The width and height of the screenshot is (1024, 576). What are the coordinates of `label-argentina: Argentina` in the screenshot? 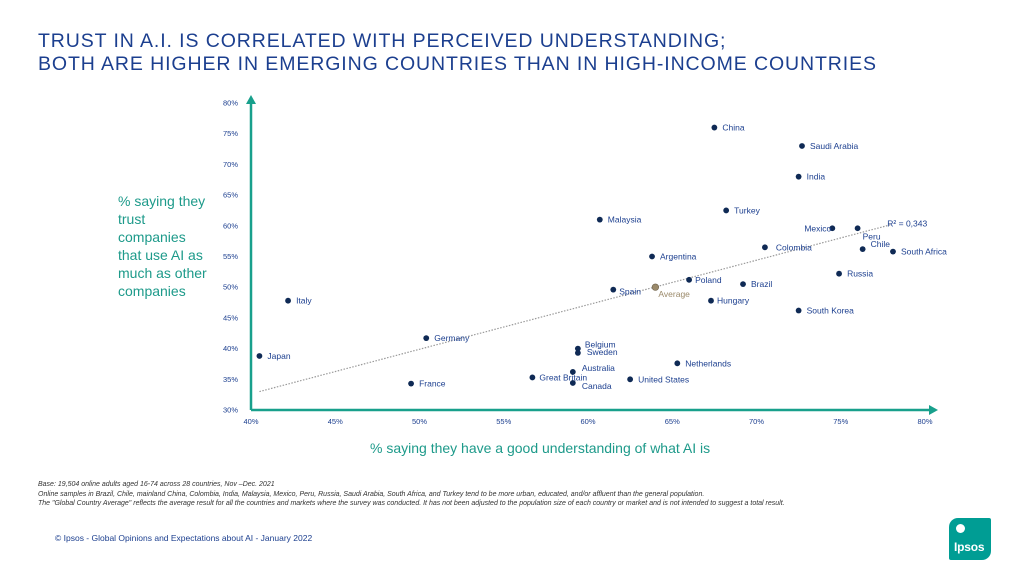 It's located at (678, 257).